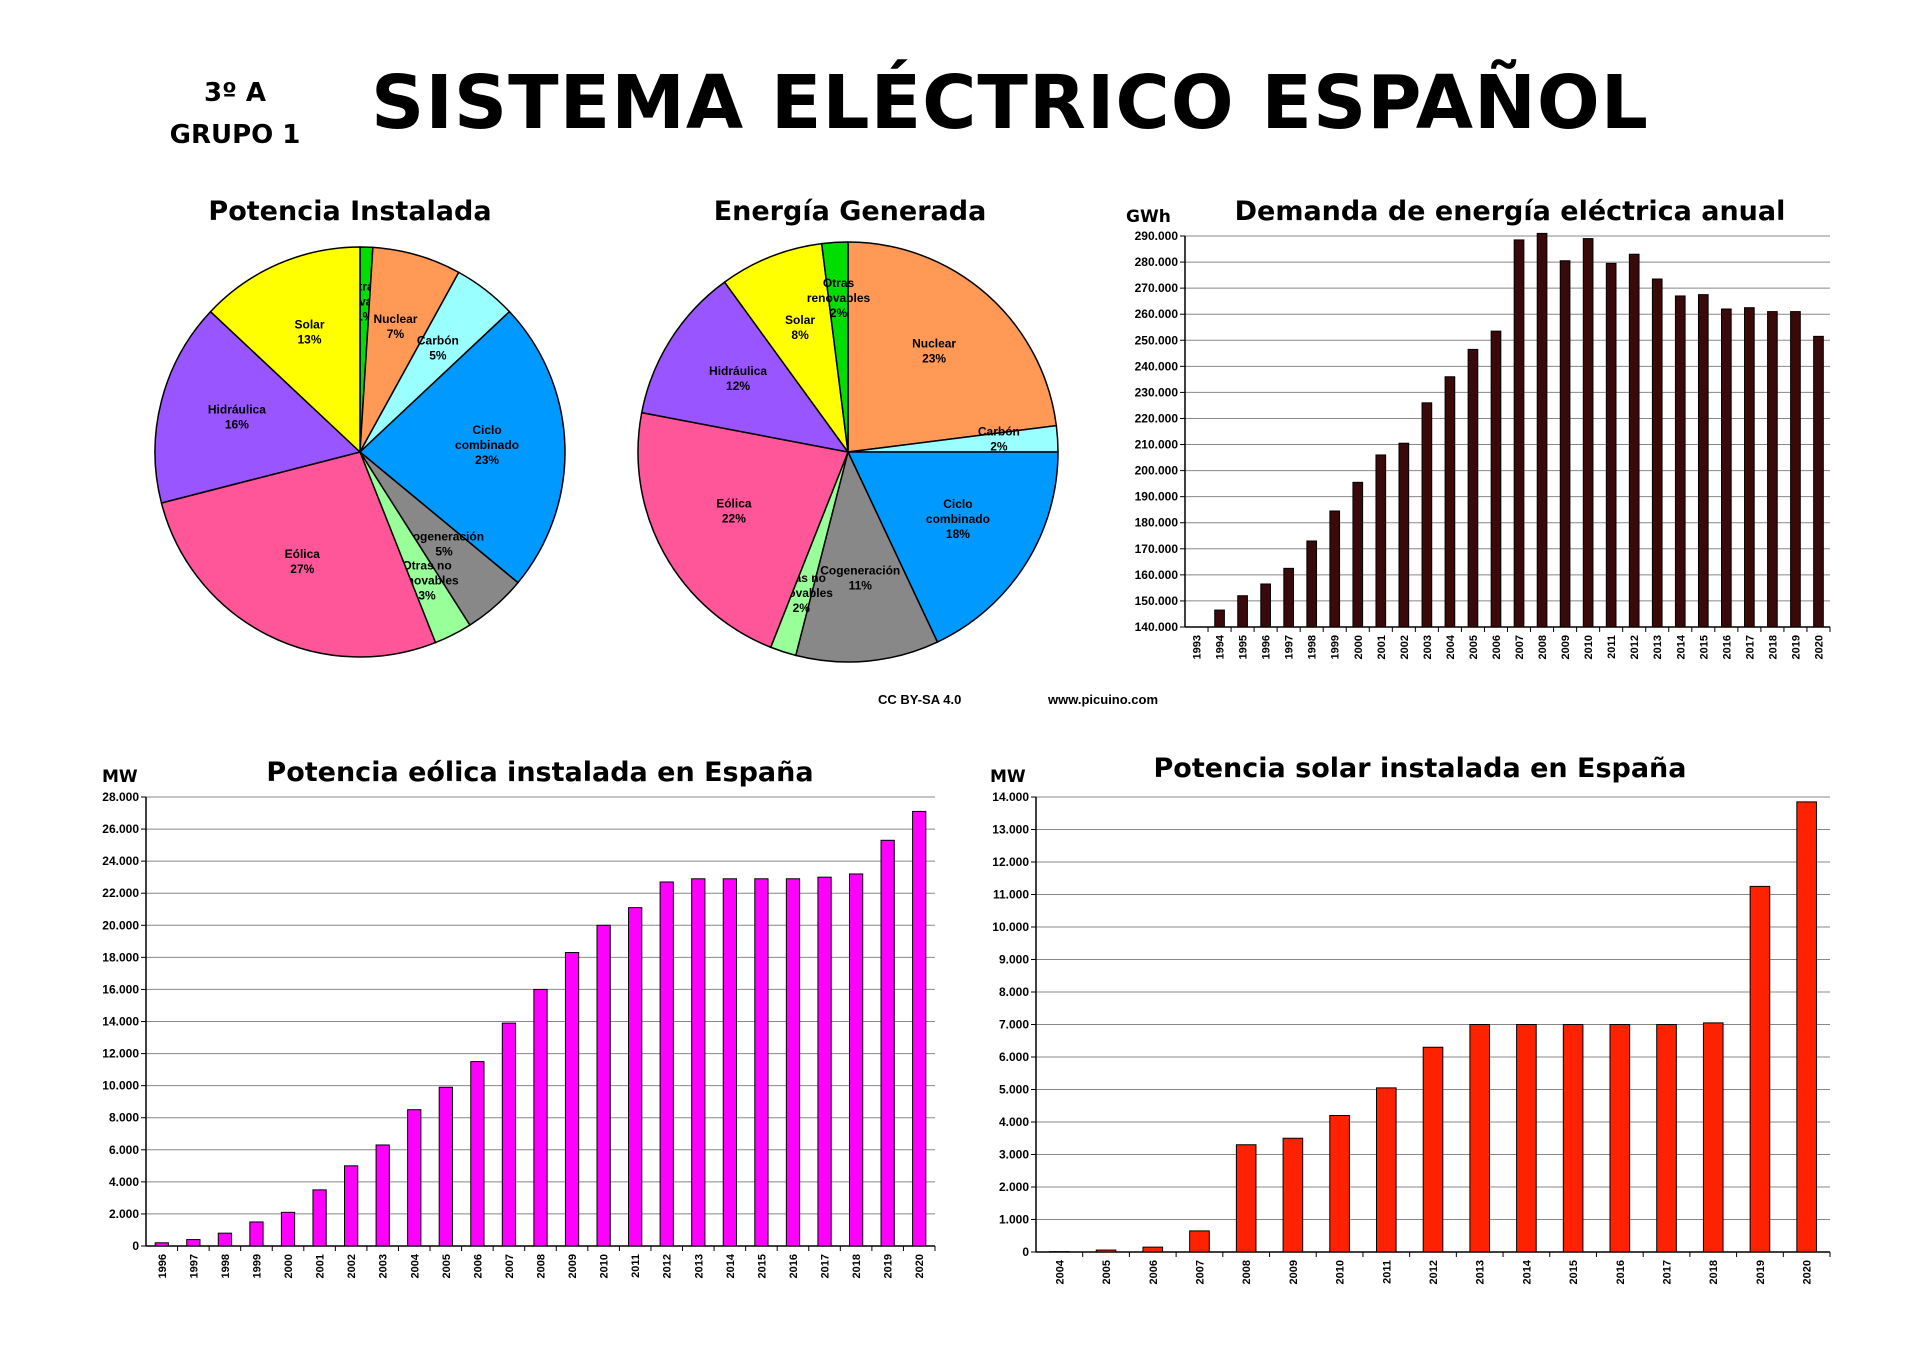 The width and height of the screenshot is (1920, 1357). What do you see at coordinates (120, 861) in the screenshot?
I see `y-tick-label: 24.000` at bounding box center [120, 861].